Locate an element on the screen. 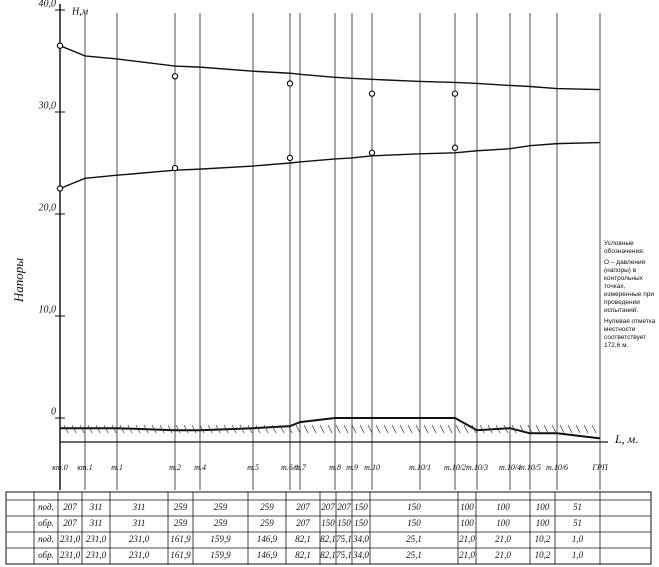  head-line is located at coordinates (330, 165).